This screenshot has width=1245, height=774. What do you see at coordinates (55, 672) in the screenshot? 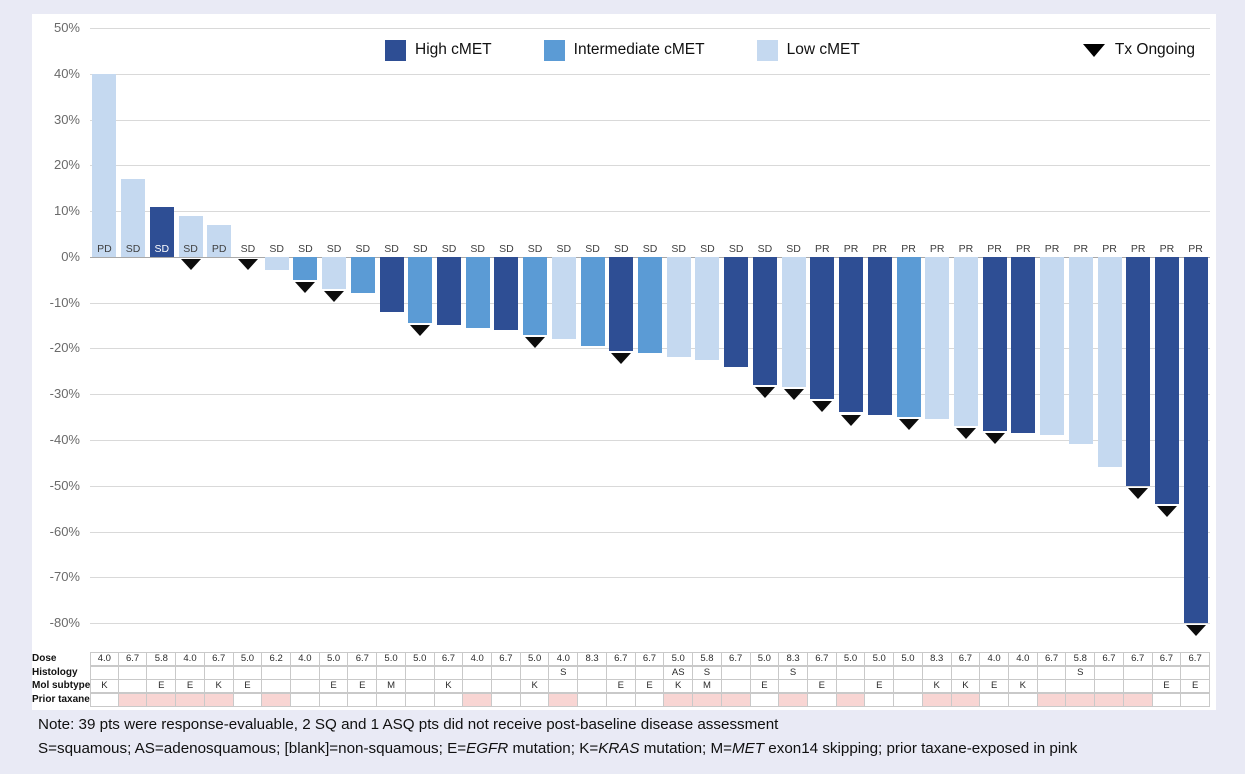
I see `table-row-label: Histology` at bounding box center [55, 672].